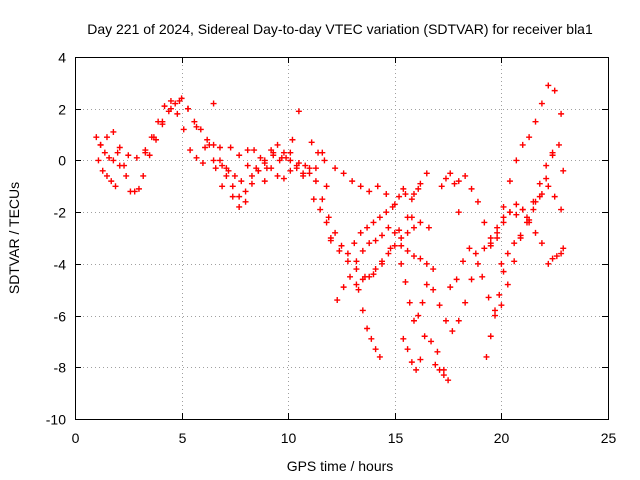  I want to click on series-s18, so click(507, 227).